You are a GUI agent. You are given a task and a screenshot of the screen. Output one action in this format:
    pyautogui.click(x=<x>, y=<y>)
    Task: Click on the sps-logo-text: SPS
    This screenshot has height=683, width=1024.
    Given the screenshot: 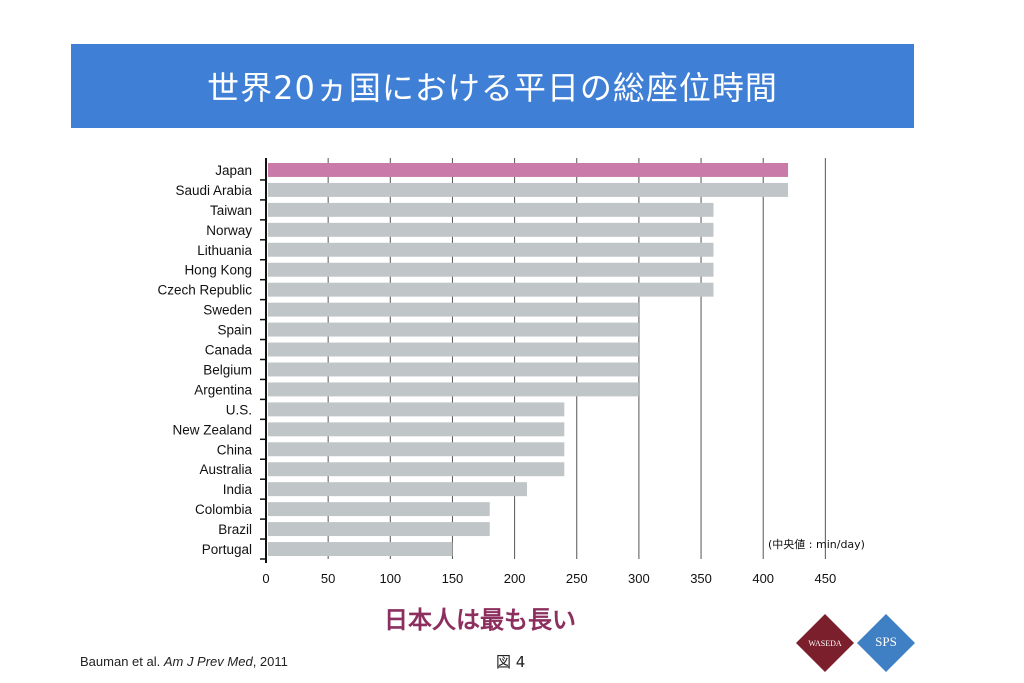 What is the action you would take?
    pyautogui.click(x=886, y=641)
    